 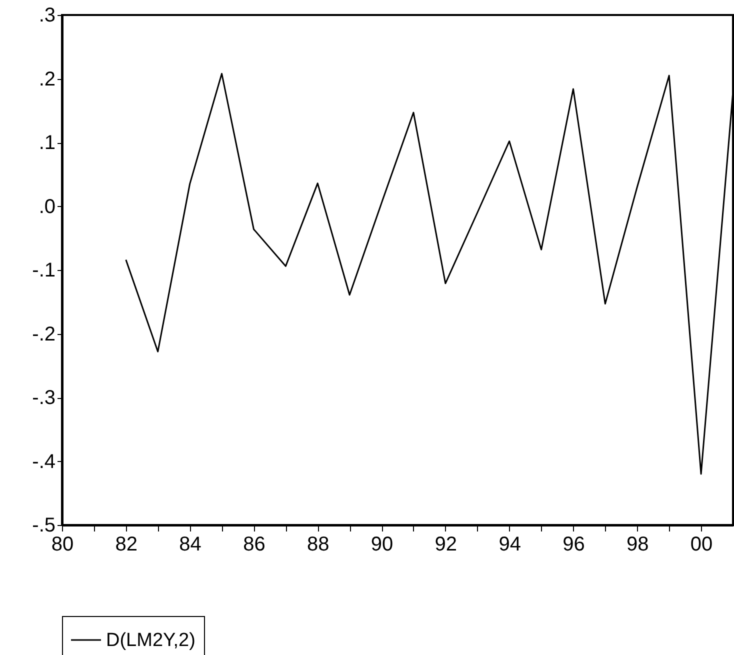 I want to click on x-tick-label: 90, so click(x=382, y=545).